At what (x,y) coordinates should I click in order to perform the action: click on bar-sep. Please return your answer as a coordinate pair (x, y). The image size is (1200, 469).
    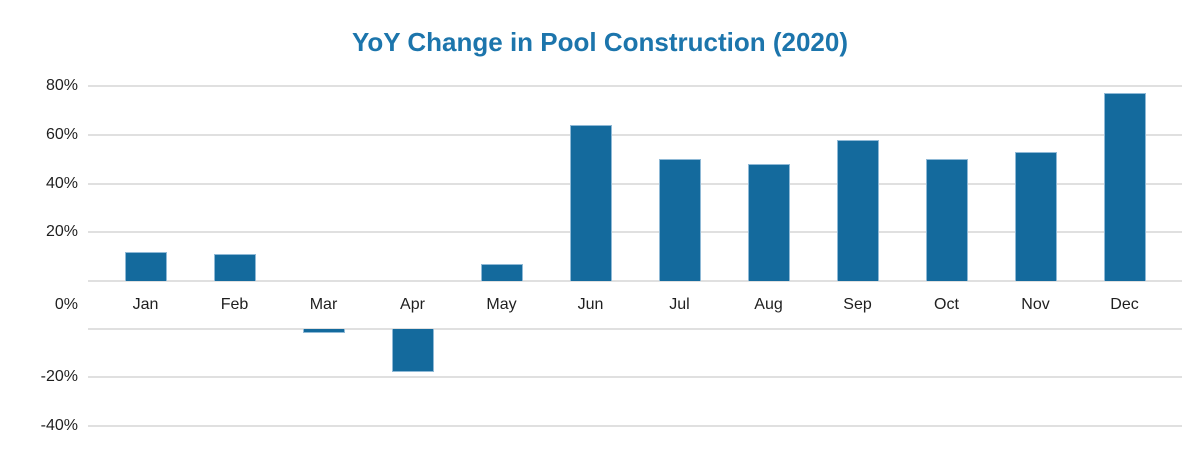
    Looking at the image, I should click on (857, 210).